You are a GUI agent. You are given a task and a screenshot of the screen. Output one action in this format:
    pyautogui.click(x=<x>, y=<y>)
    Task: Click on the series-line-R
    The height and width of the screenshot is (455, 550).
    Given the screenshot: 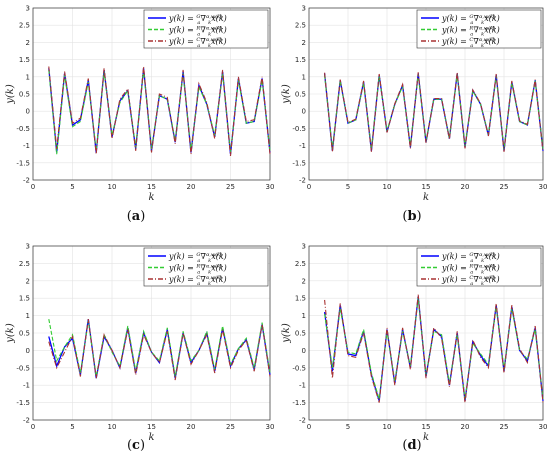 What is the action you would take?
    pyautogui.click(x=434, y=349)
    